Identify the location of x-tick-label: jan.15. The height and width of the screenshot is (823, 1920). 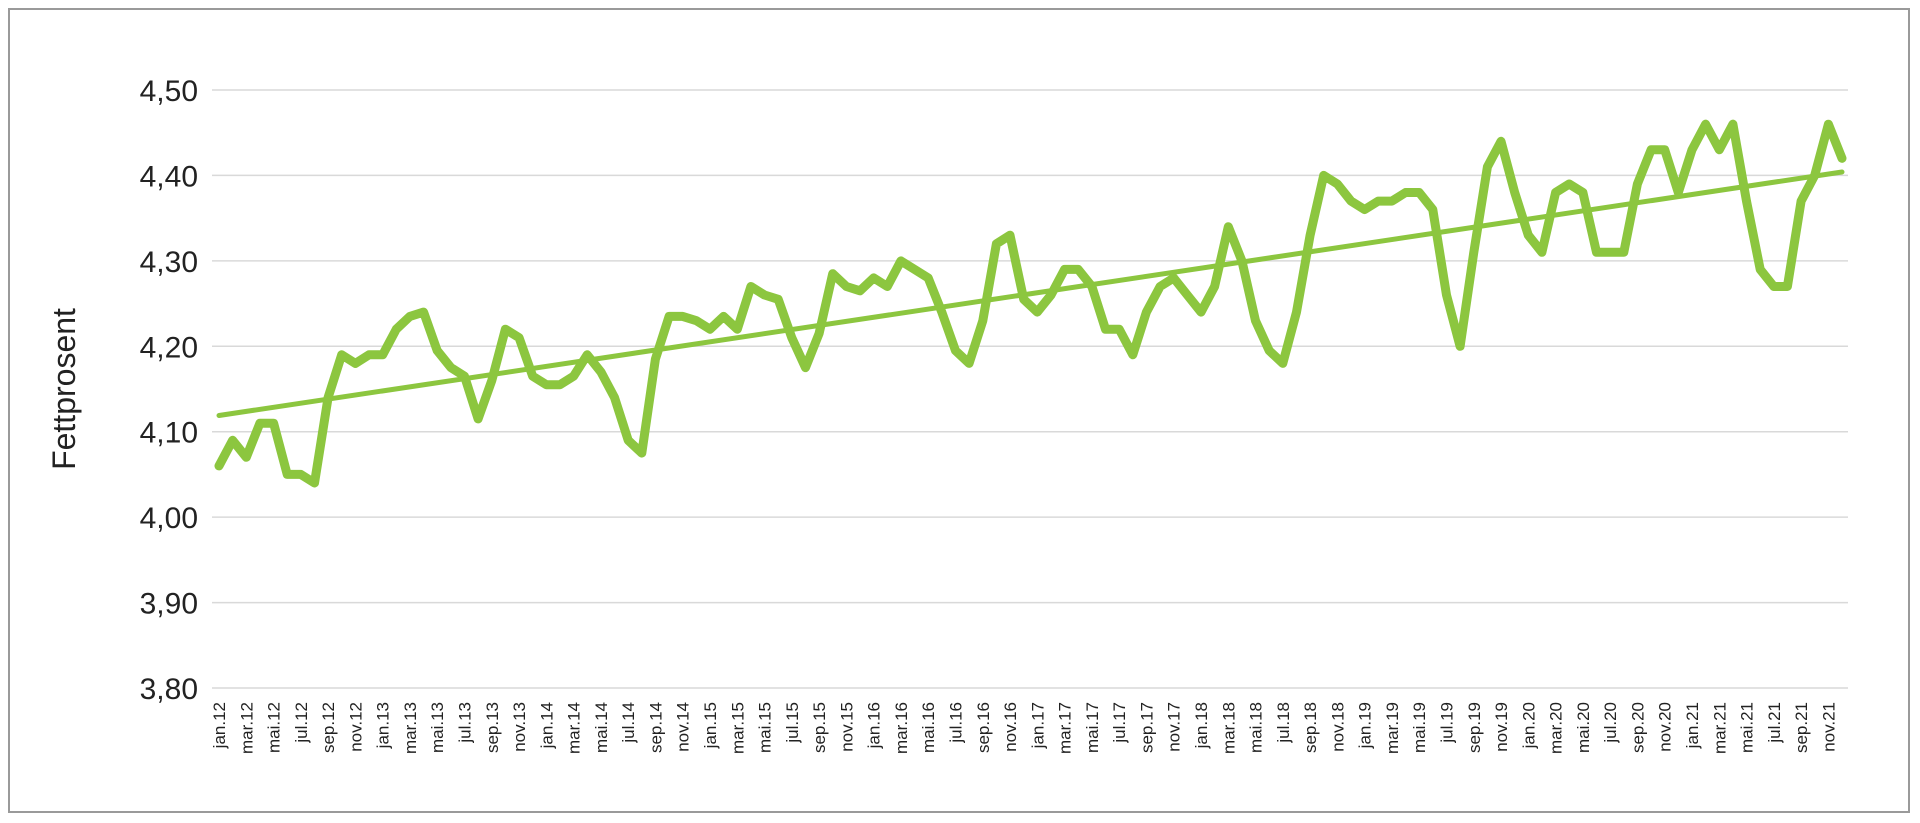
(710, 725).